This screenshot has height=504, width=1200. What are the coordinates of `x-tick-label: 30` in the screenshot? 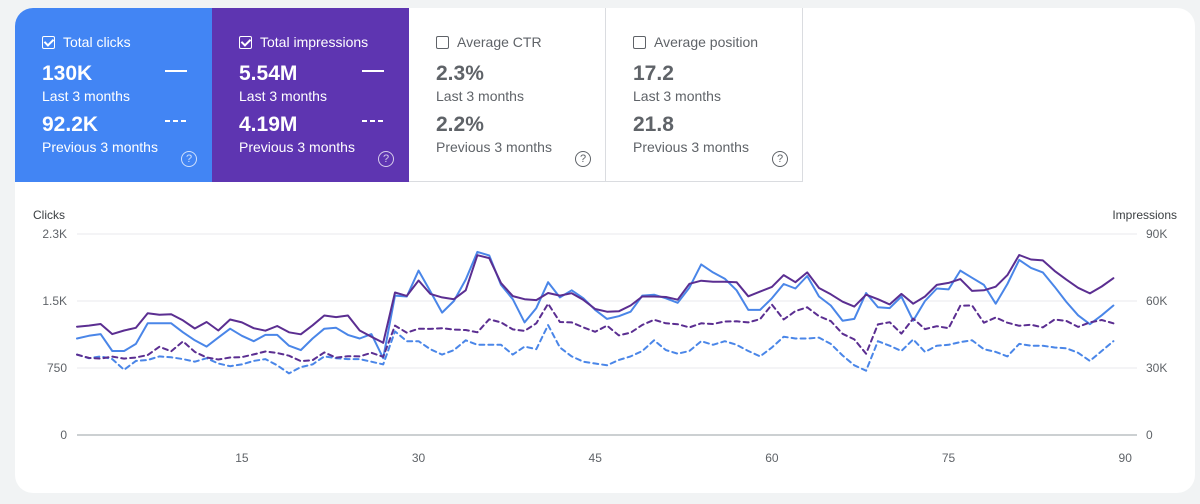 It's located at (419, 458).